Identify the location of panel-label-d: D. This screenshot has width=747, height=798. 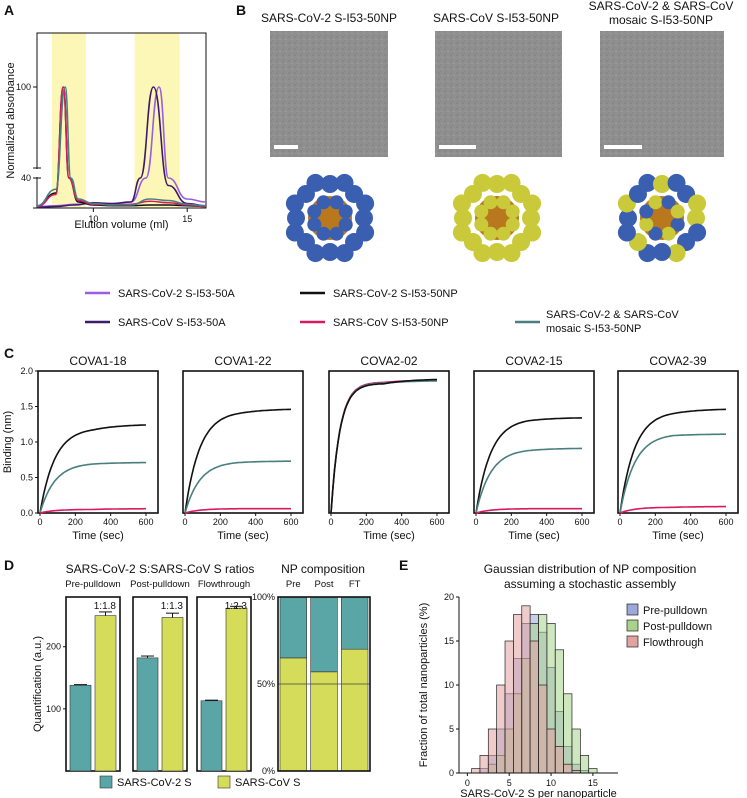
(9, 565).